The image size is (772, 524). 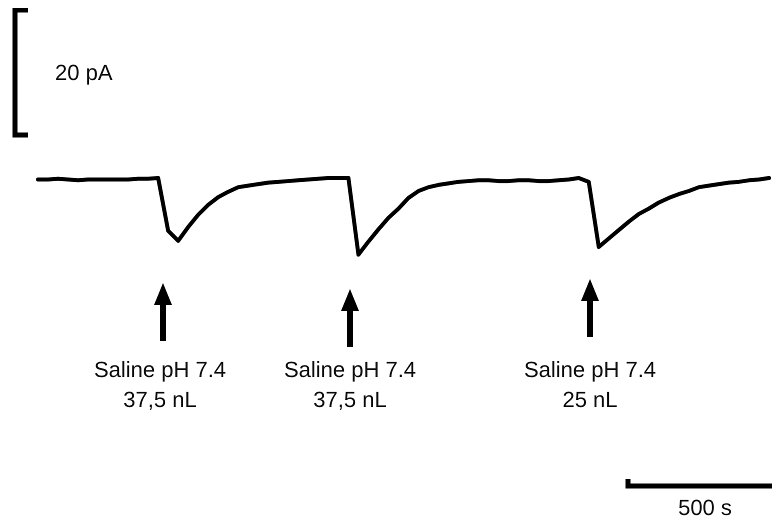 What do you see at coordinates (705, 508) in the screenshot?
I see `text: 500 s` at bounding box center [705, 508].